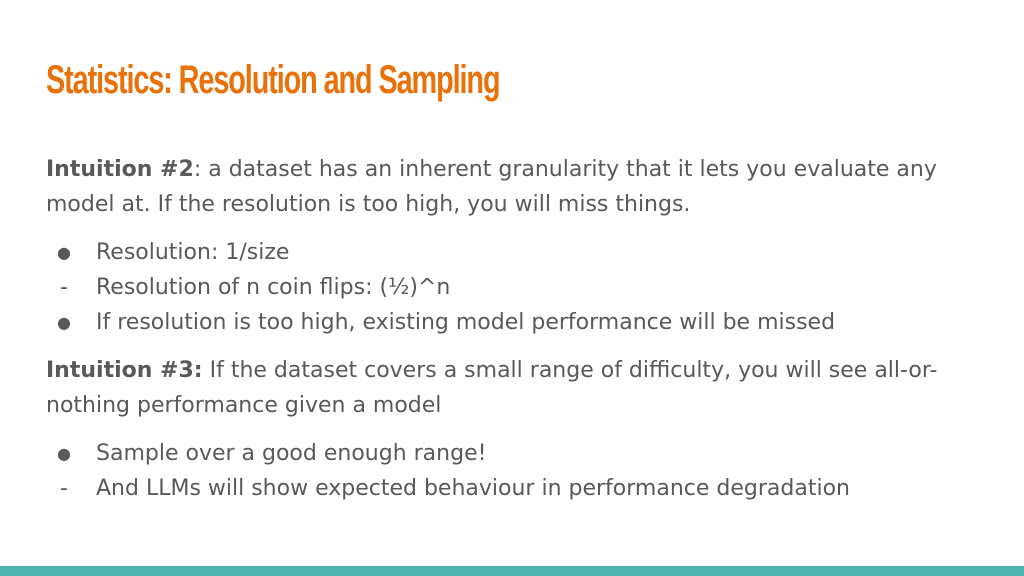 This screenshot has width=1024, height=576. I want to click on intuition-2-label: Intuition #2, so click(120, 169).